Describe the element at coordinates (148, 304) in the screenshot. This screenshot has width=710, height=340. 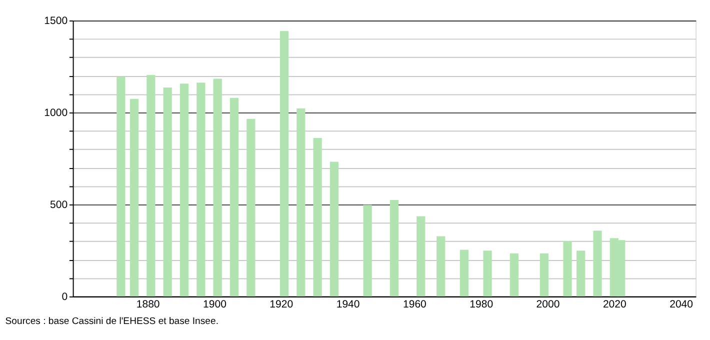
I see `x-tick-label: 1880` at that location.